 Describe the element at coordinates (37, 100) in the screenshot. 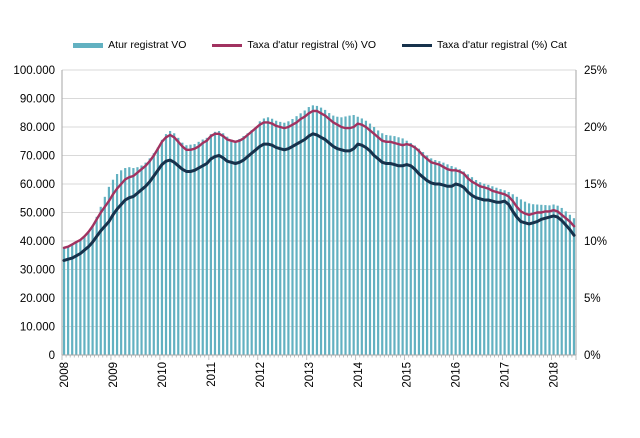

I see `left-axis-tick-label: 90.000` at that location.